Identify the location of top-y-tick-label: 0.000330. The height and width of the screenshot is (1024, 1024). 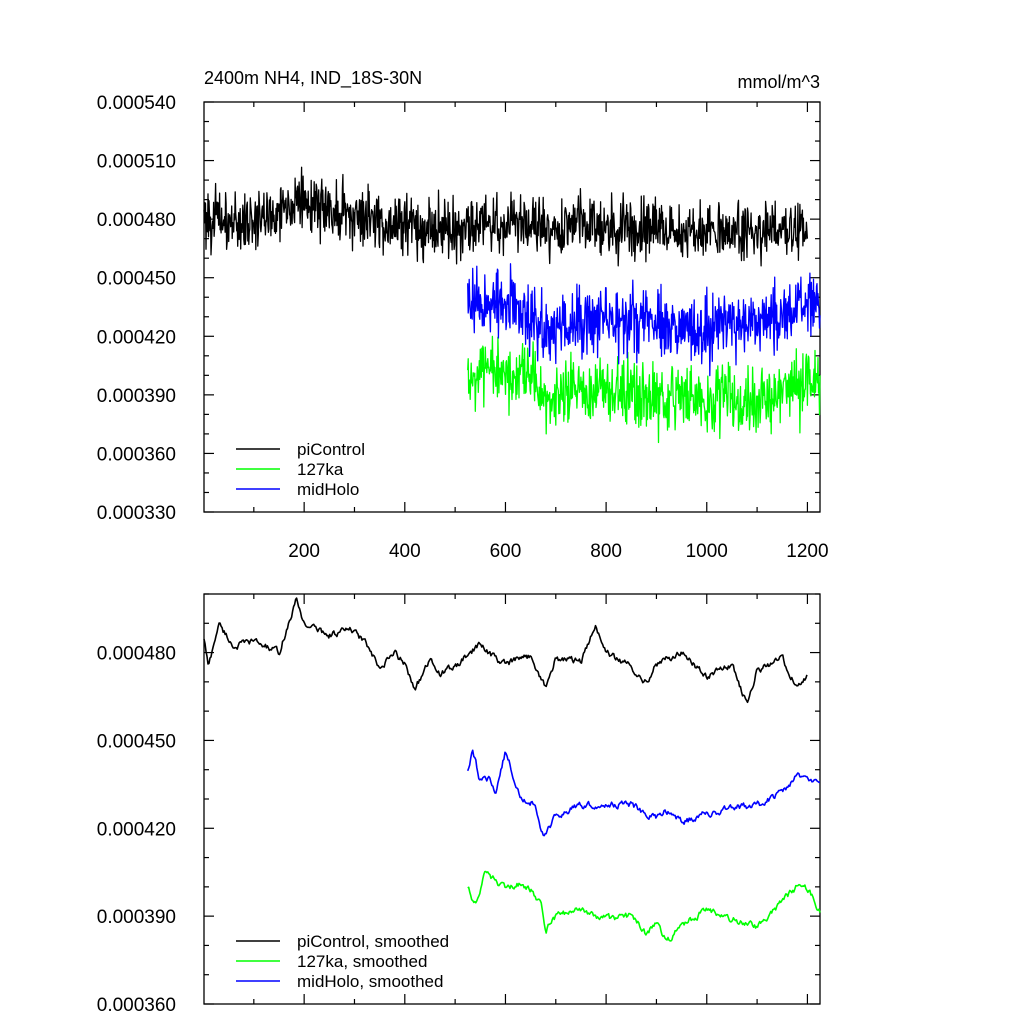
(136, 513).